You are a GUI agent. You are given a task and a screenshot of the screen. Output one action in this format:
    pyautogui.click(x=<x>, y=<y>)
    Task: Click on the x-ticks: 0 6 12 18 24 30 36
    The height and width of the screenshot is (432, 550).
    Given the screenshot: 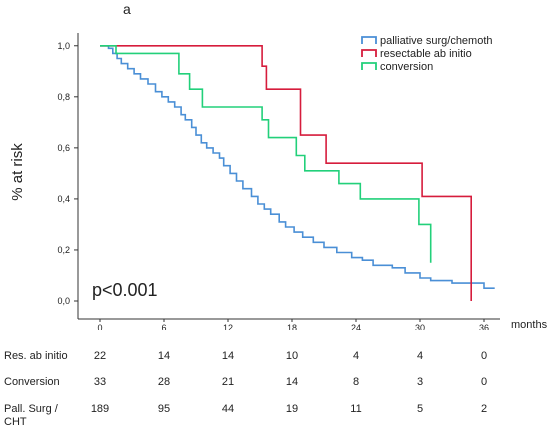 What is the action you would take?
    pyautogui.click(x=293, y=324)
    